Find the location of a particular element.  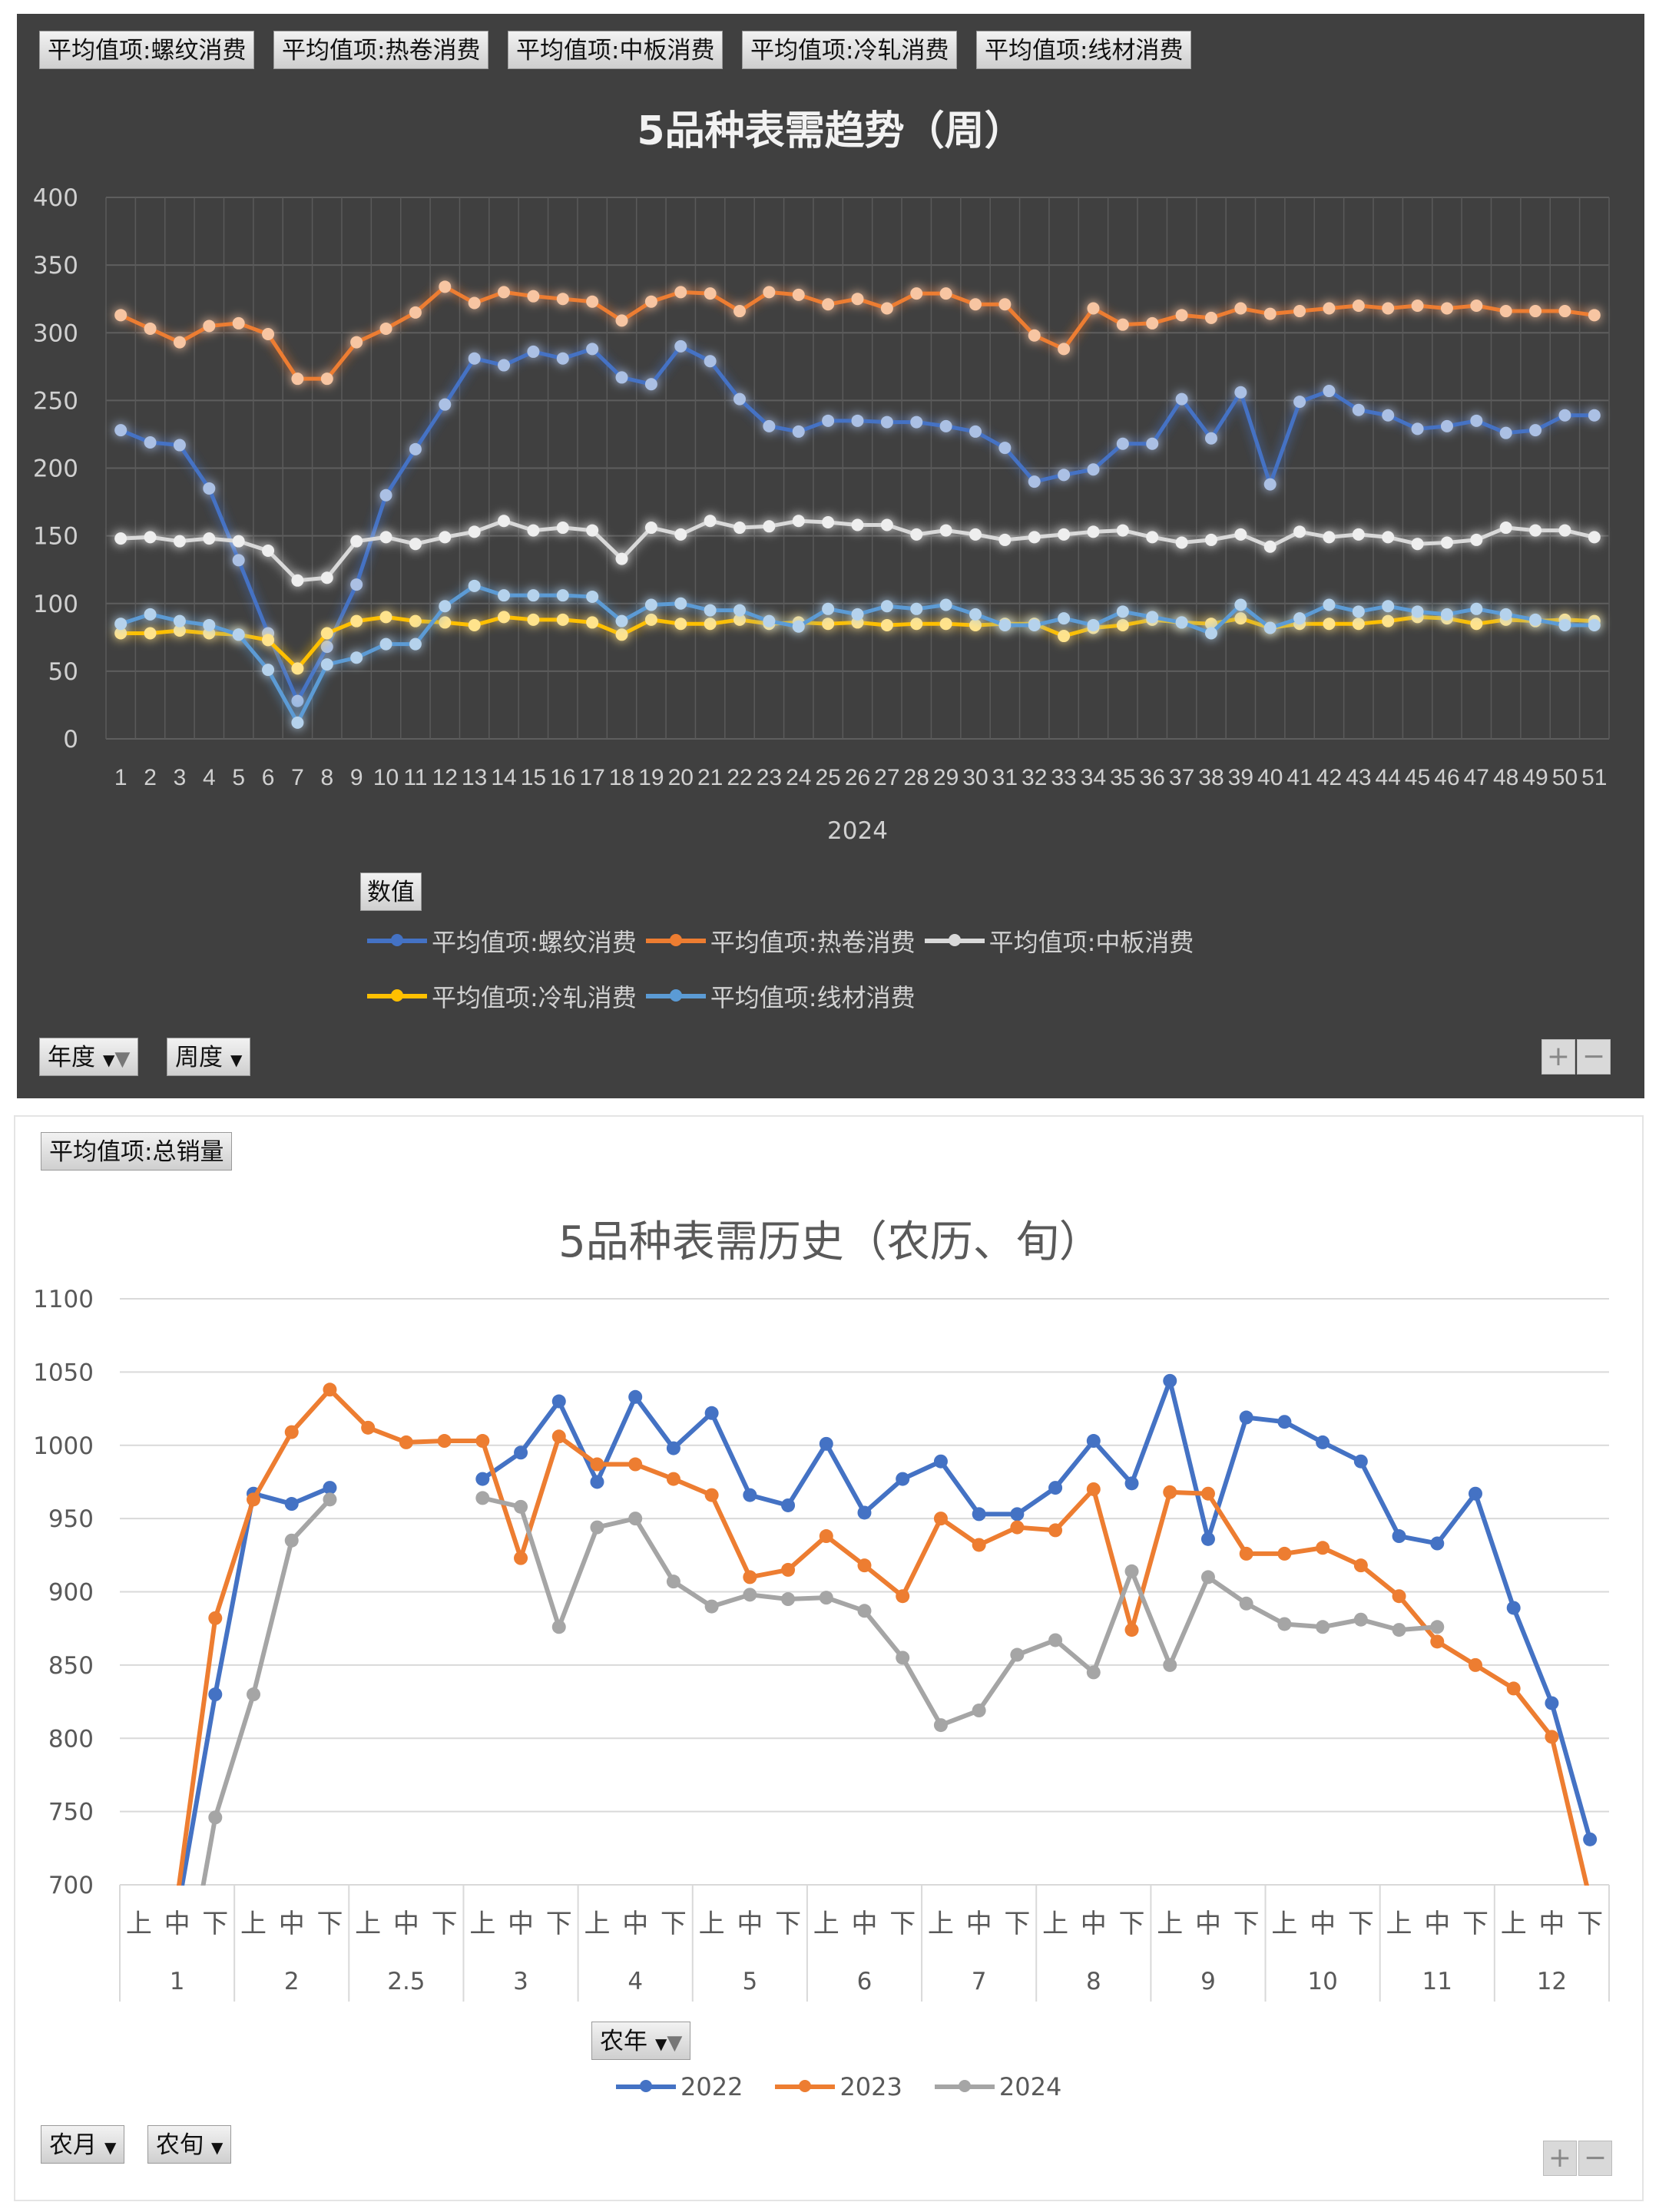

chart-title: 5品种表需趋势（周） is located at coordinates (831, 131).